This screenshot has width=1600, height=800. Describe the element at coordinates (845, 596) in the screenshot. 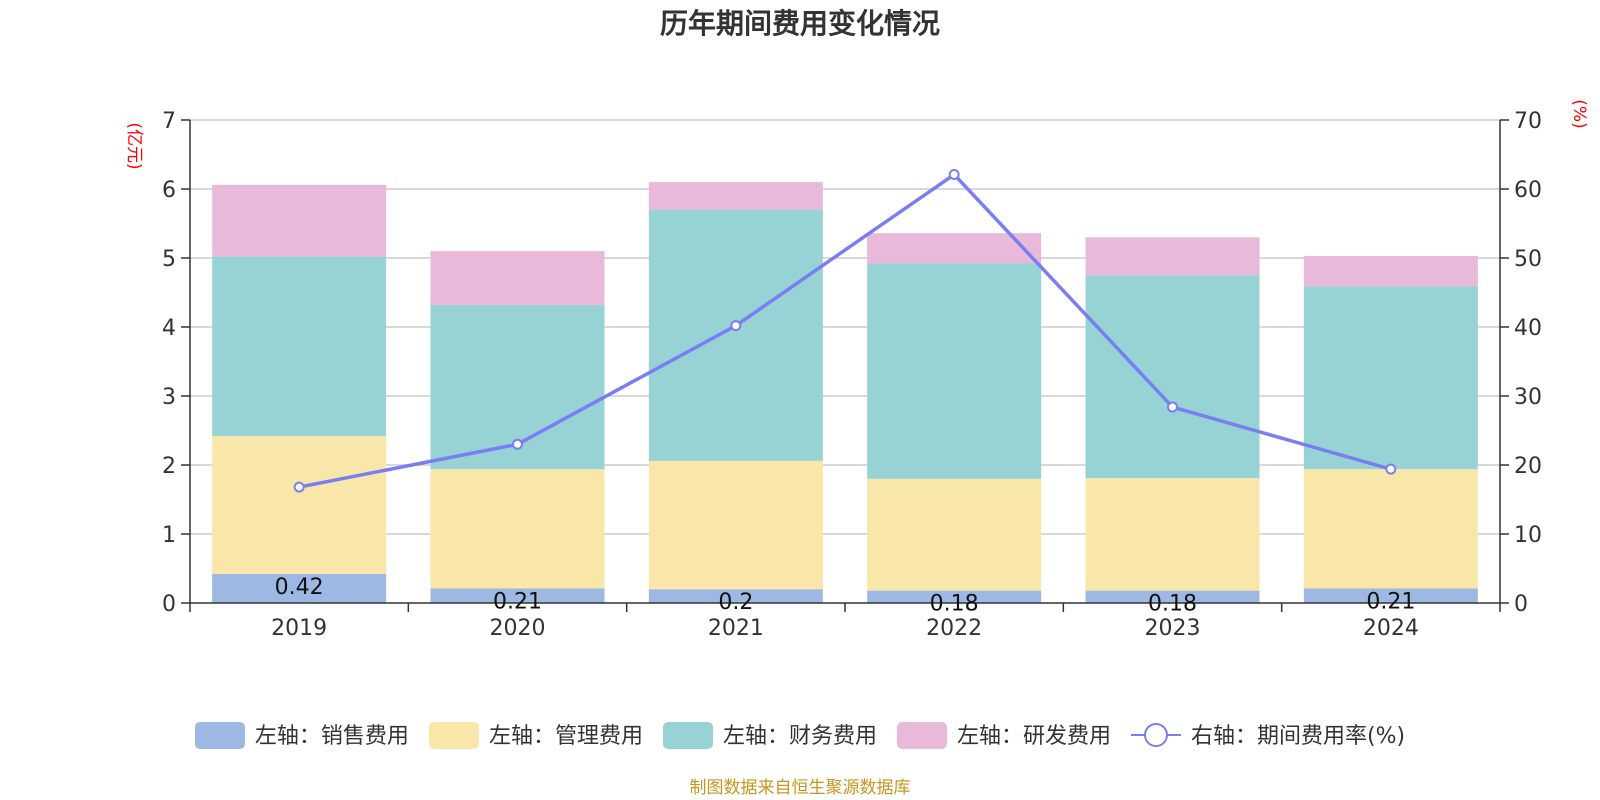

I see `bar-labels: 0.42 0.21 0.2 0.18 0.18 0.21` at that location.